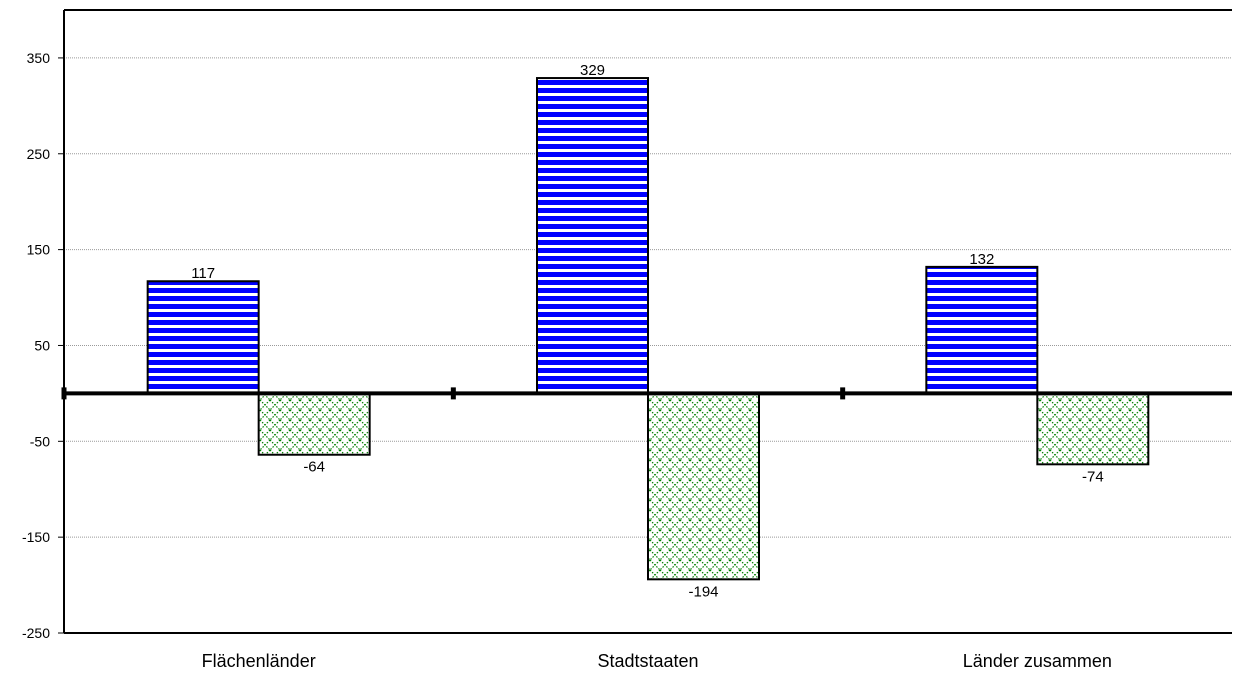 This screenshot has width=1234, height=673. What do you see at coordinates (39, 58) in the screenshot?
I see `y-tick-label: 350` at bounding box center [39, 58].